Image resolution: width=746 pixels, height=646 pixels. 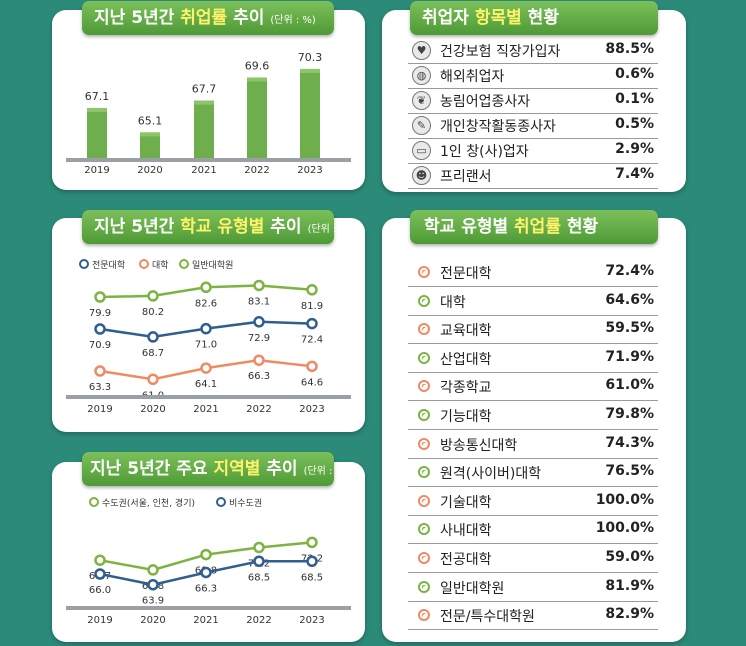 I want to click on laptop-icon: ▭, so click(x=421, y=150).